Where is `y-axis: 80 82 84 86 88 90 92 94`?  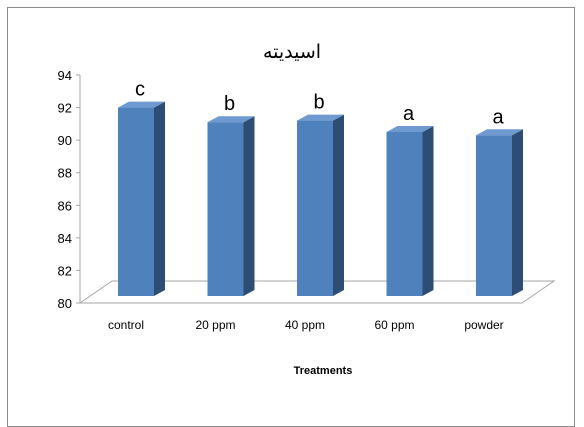 y-axis: 80 82 84 86 88 90 92 94 is located at coordinates (69, 189).